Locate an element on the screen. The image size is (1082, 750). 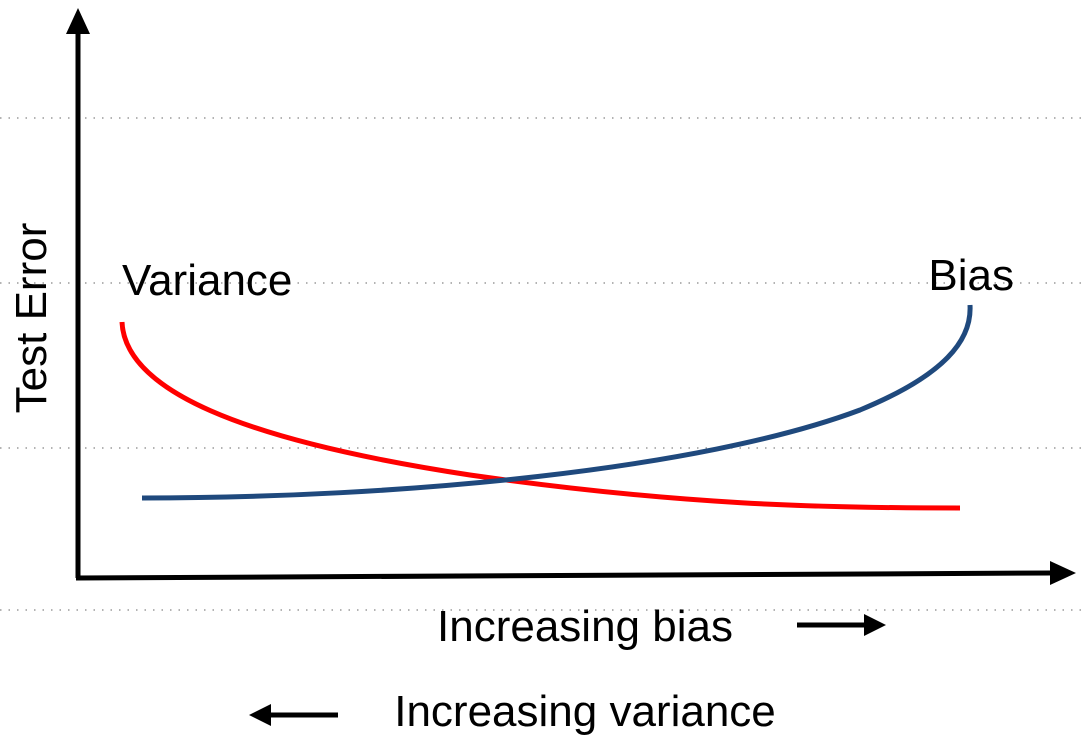
increasing-bias-label: Increasing bias is located at coordinates (585, 626).